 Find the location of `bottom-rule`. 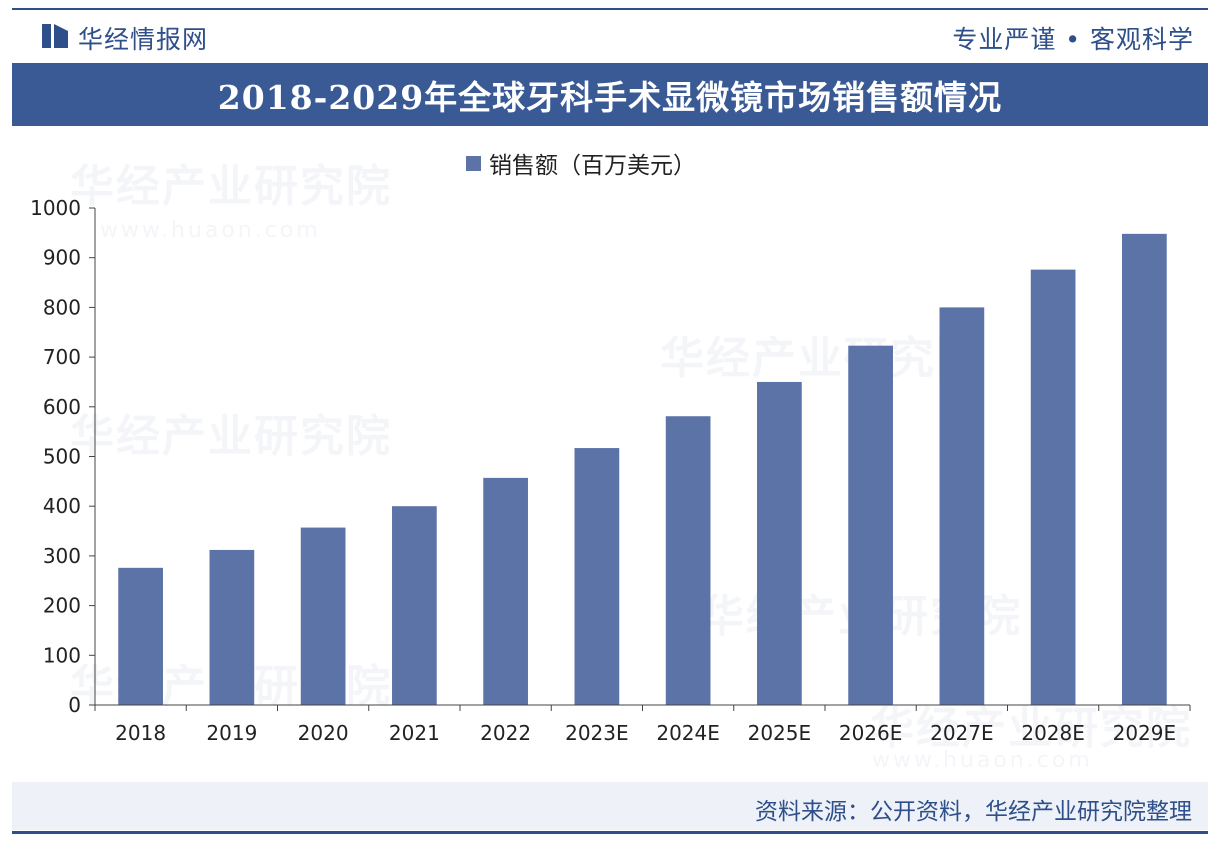

bottom-rule is located at coordinates (610, 832).